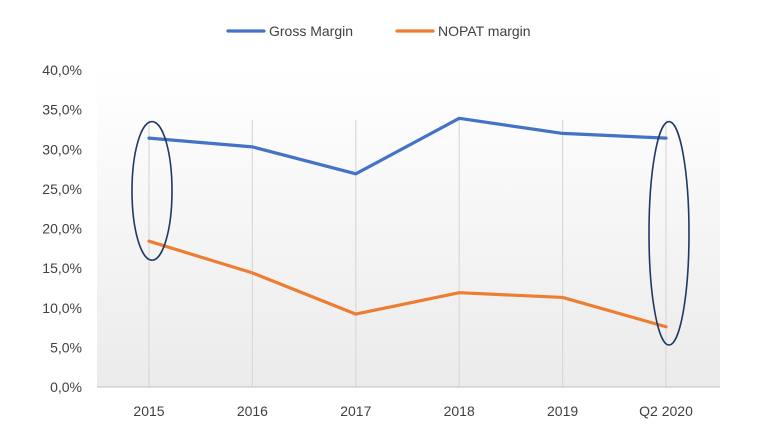 This screenshot has height=438, width=772. I want to click on x-tick-label: 2015, so click(148, 411).